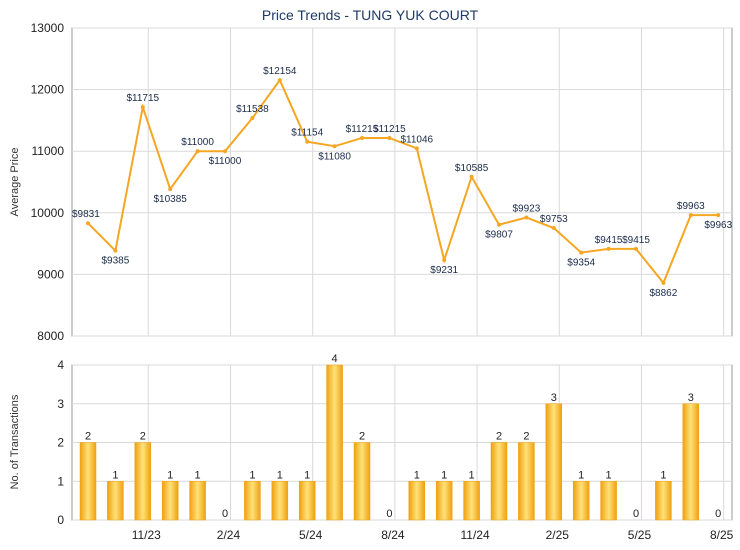  I want to click on price-data-label: $11046, so click(416, 139).